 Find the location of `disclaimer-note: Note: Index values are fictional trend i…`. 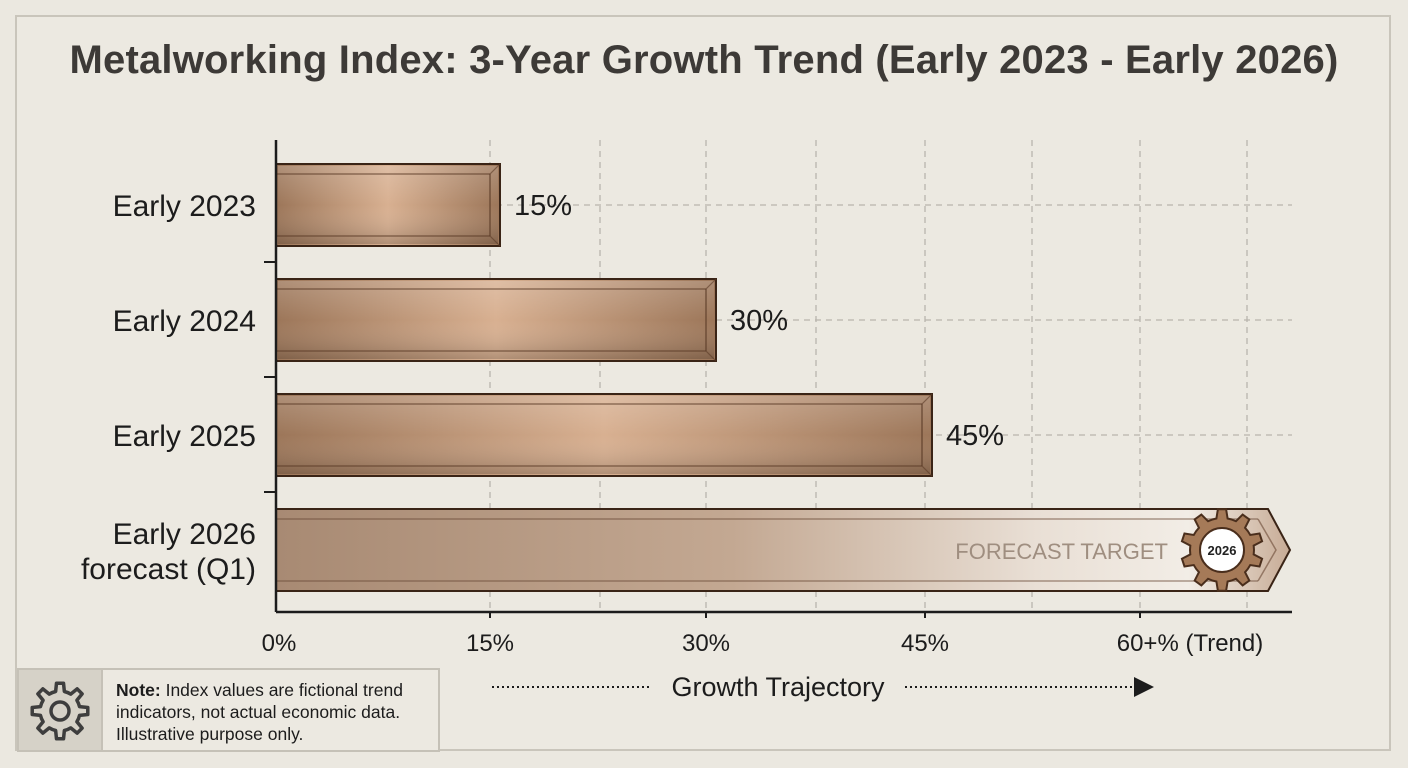

disclaimer-note: Note: Index values are fictional trend i… is located at coordinates (228, 710).